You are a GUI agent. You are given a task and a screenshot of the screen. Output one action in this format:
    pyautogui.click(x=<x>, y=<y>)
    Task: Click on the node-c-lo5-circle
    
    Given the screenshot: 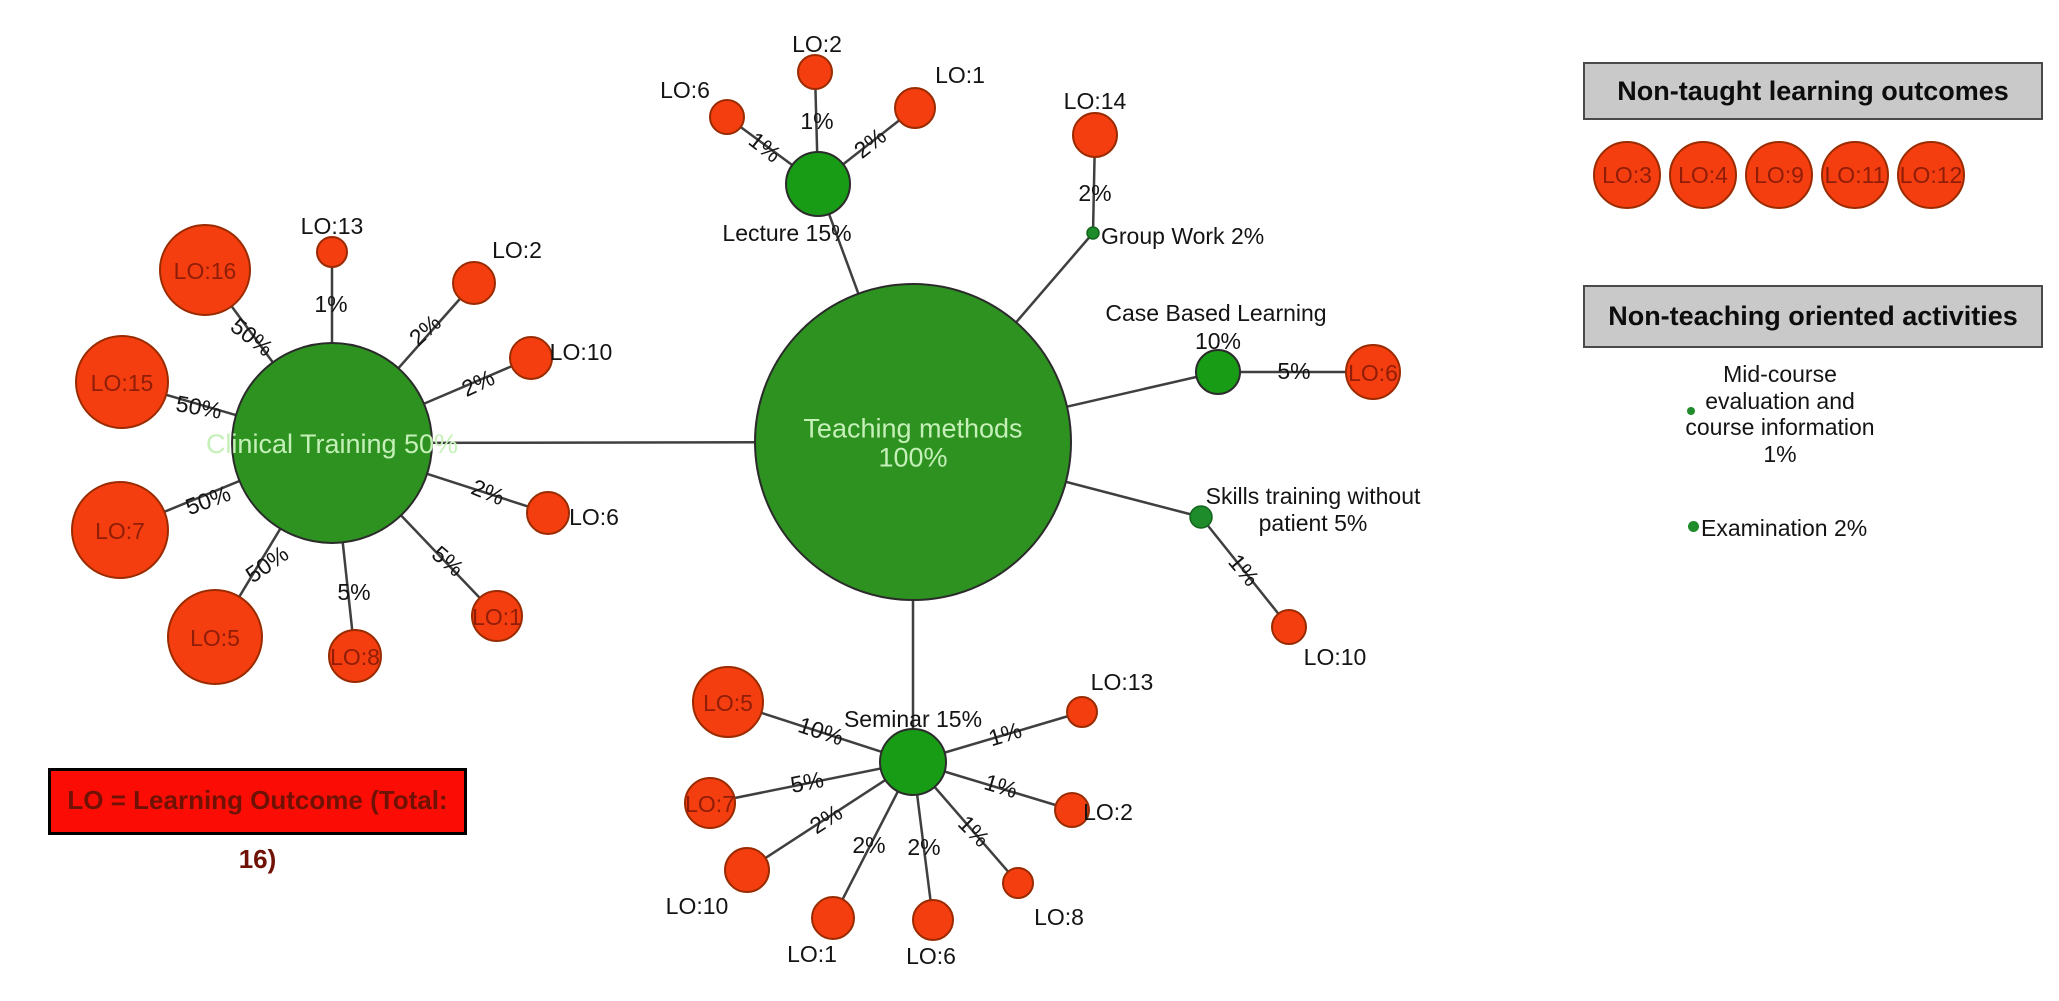 What is the action you would take?
    pyautogui.click(x=215, y=637)
    